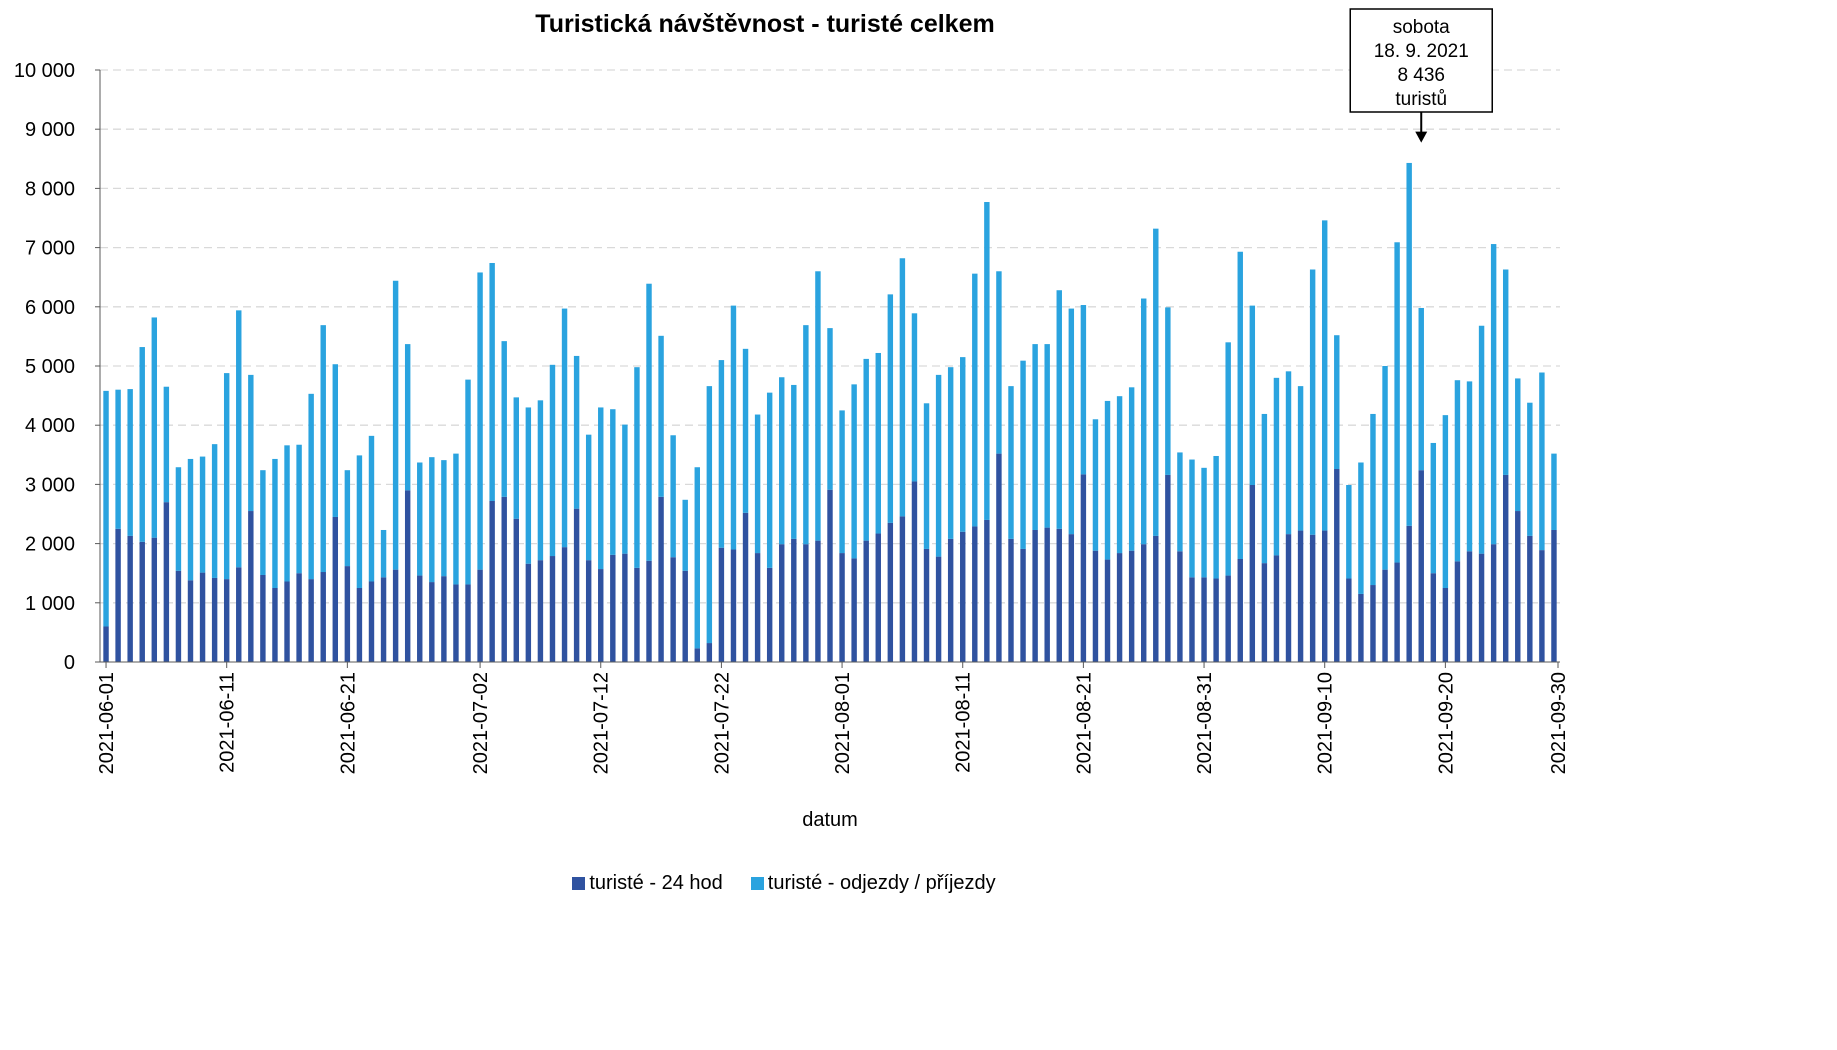 The height and width of the screenshot is (1050, 1837). I want to click on legend-label-24h: turisté - 24 hod, so click(656, 883).